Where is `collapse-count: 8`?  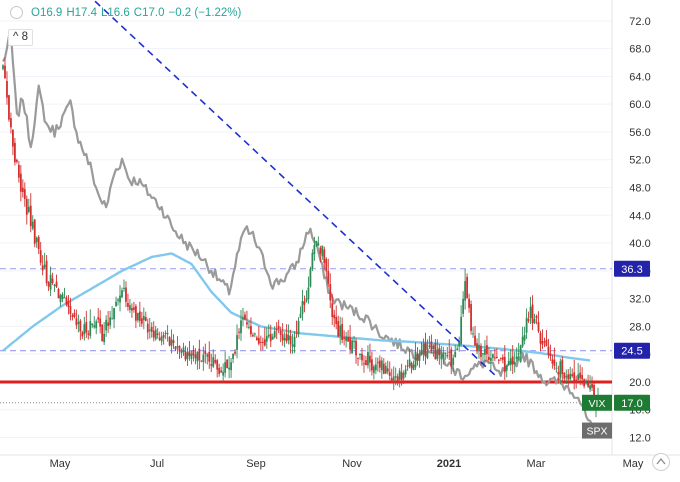
collapse-count: 8 is located at coordinates (25, 37).